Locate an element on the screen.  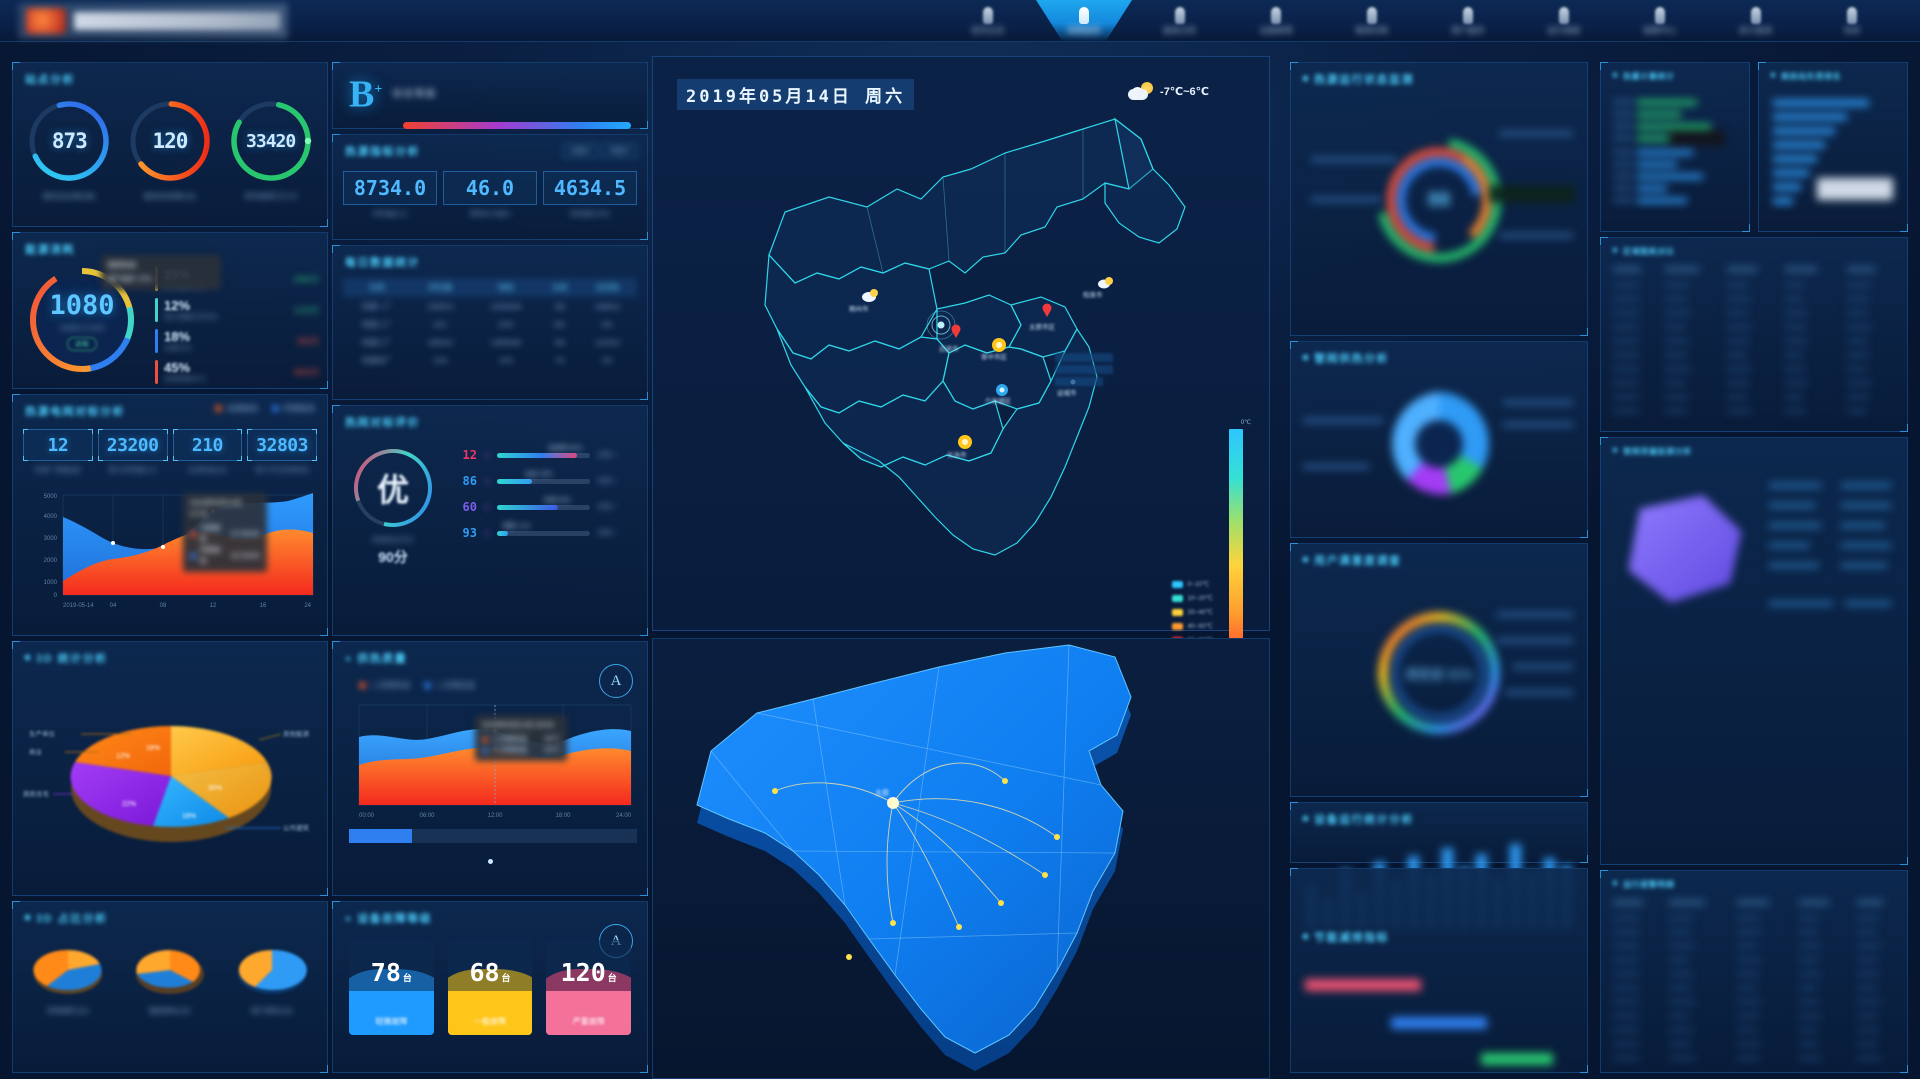
svg-text: 18:00 is located at coordinates (563, 816).